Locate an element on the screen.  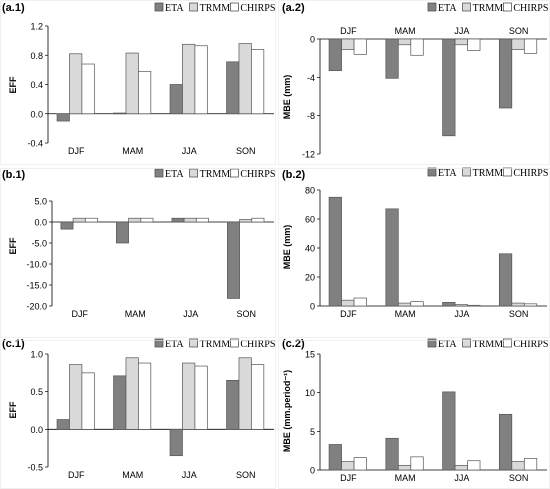
bar-b1-chirps-jja is located at coordinates (202, 220).